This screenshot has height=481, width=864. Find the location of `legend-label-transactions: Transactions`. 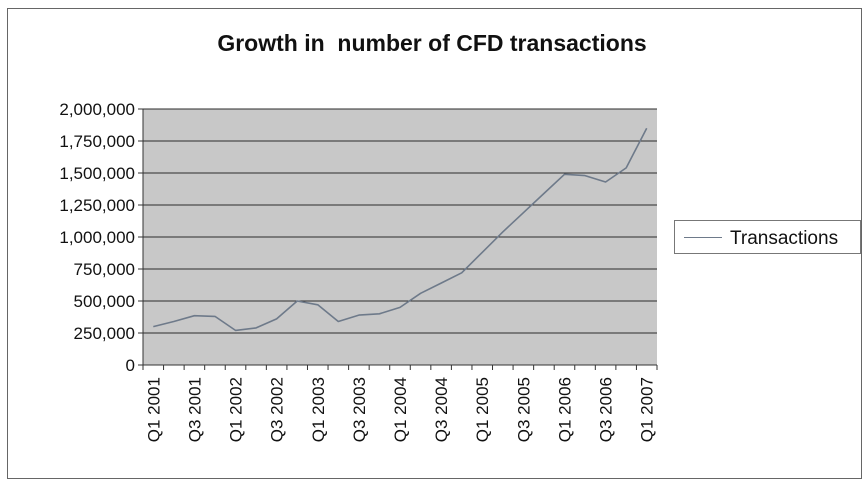

legend-label-transactions: Transactions is located at coordinates (784, 238).